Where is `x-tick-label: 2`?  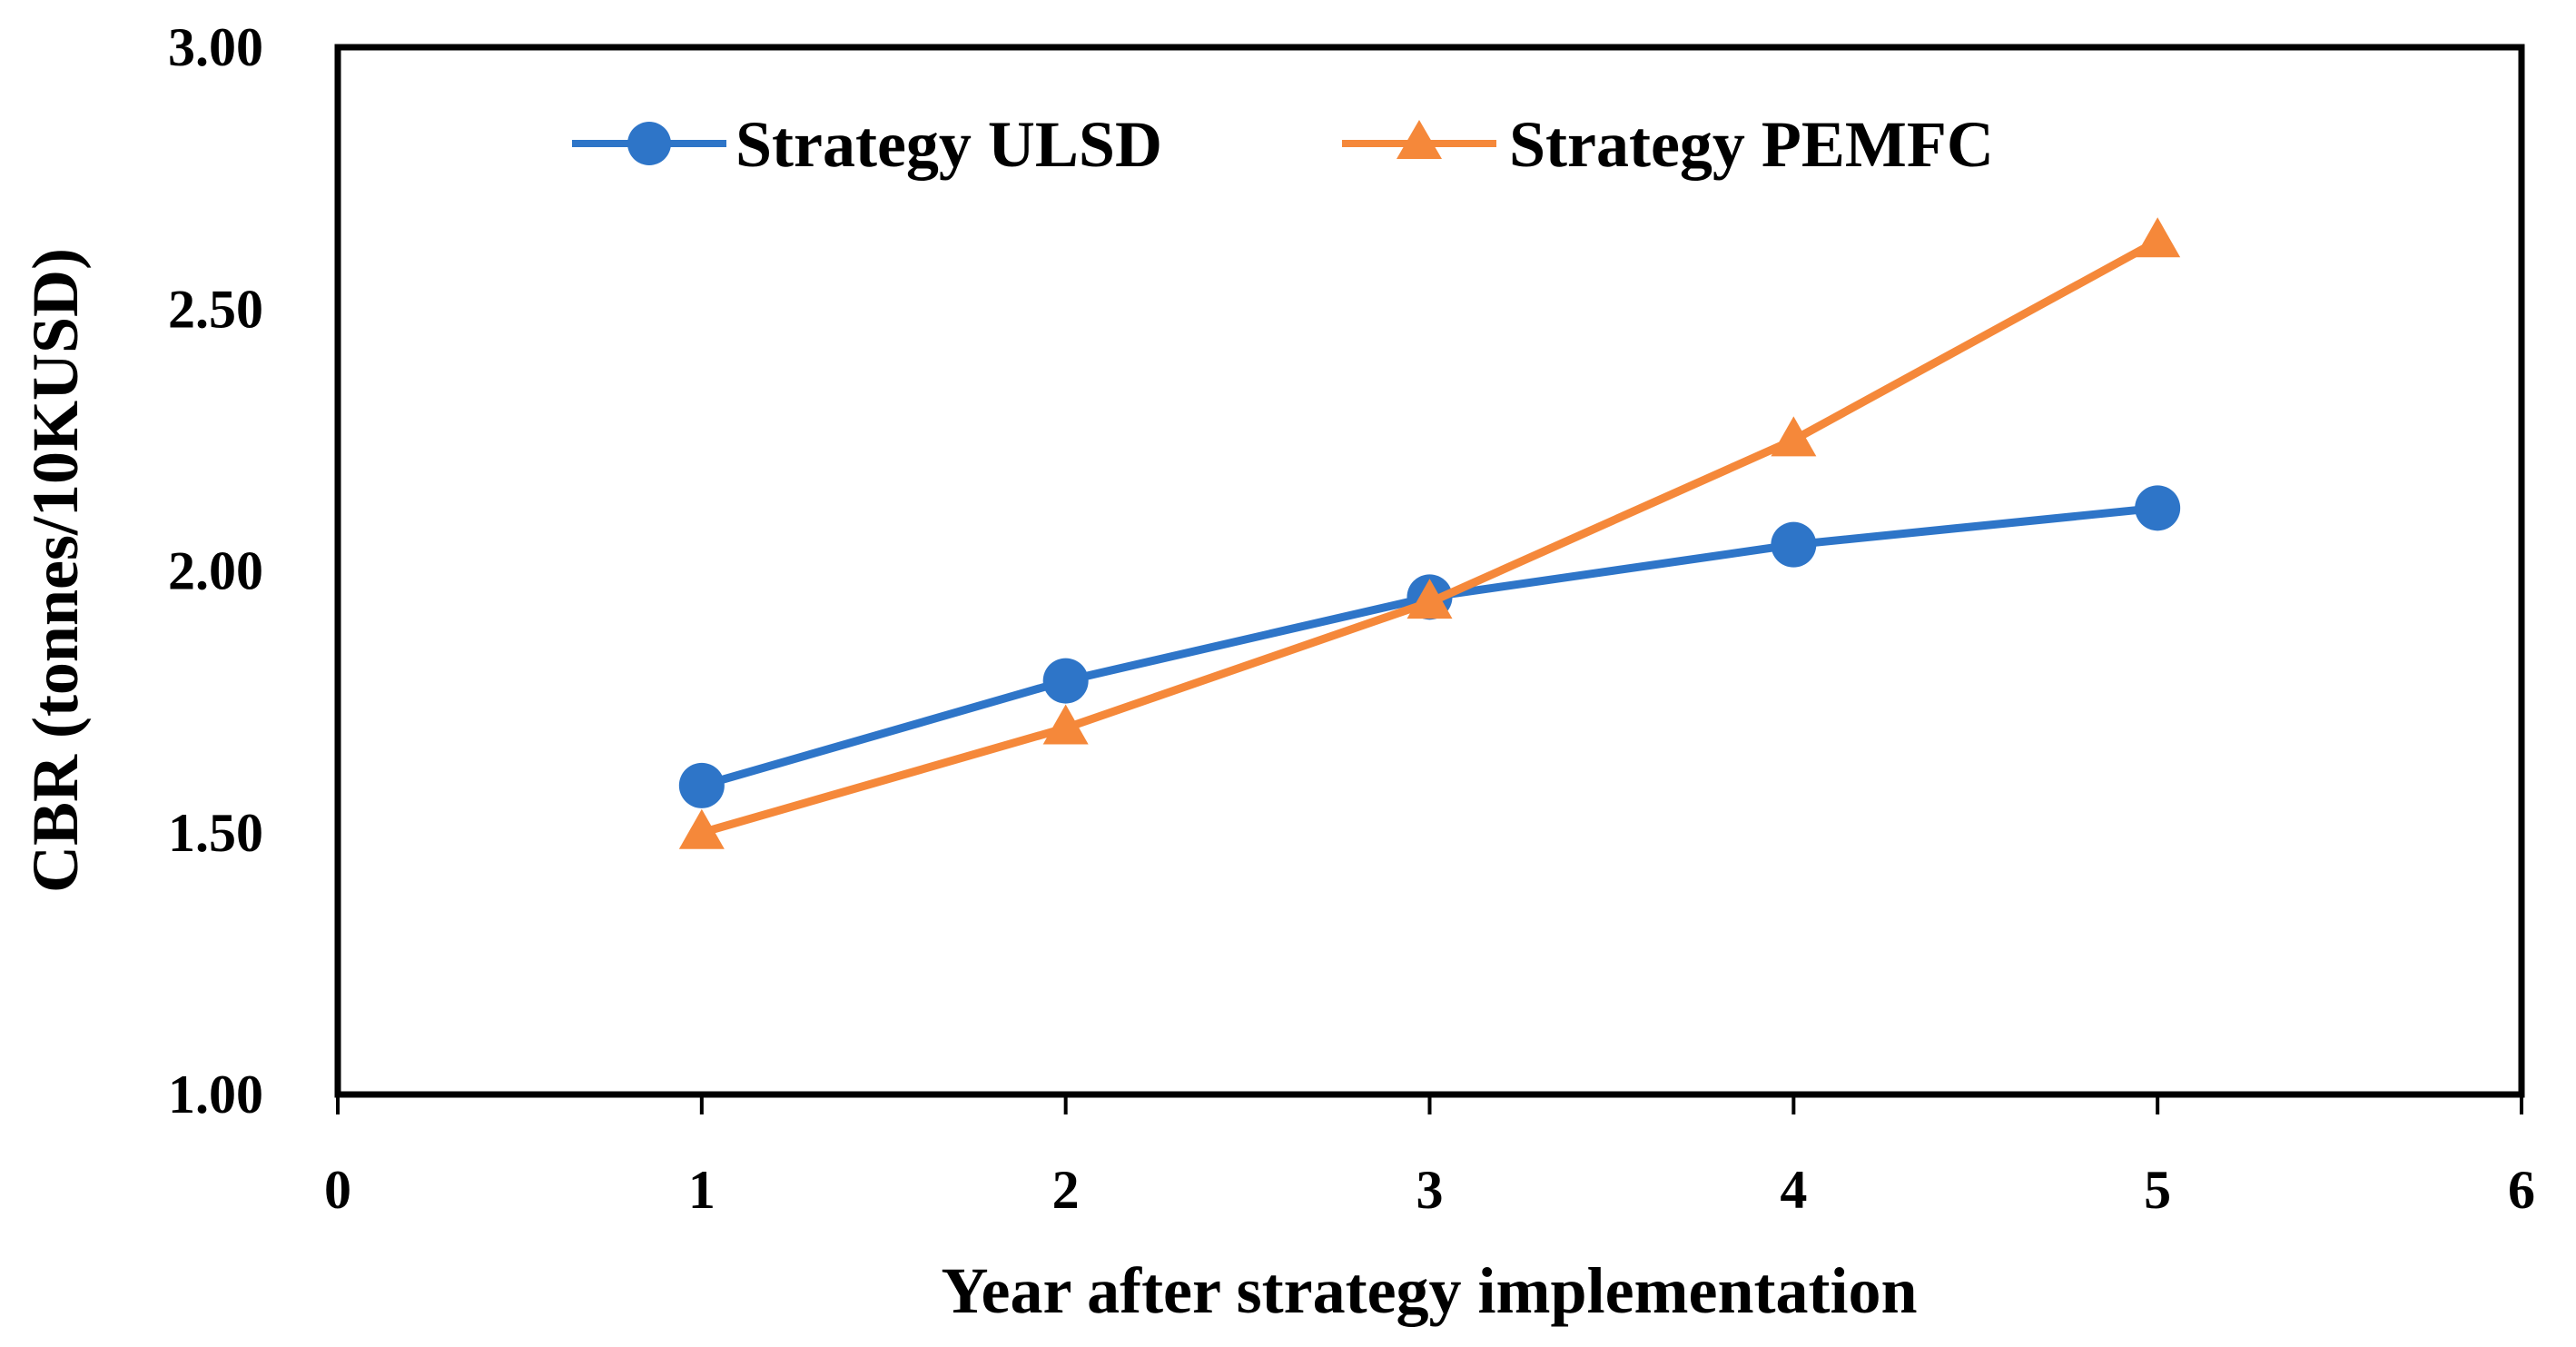
x-tick-label: 2 is located at coordinates (1066, 1190).